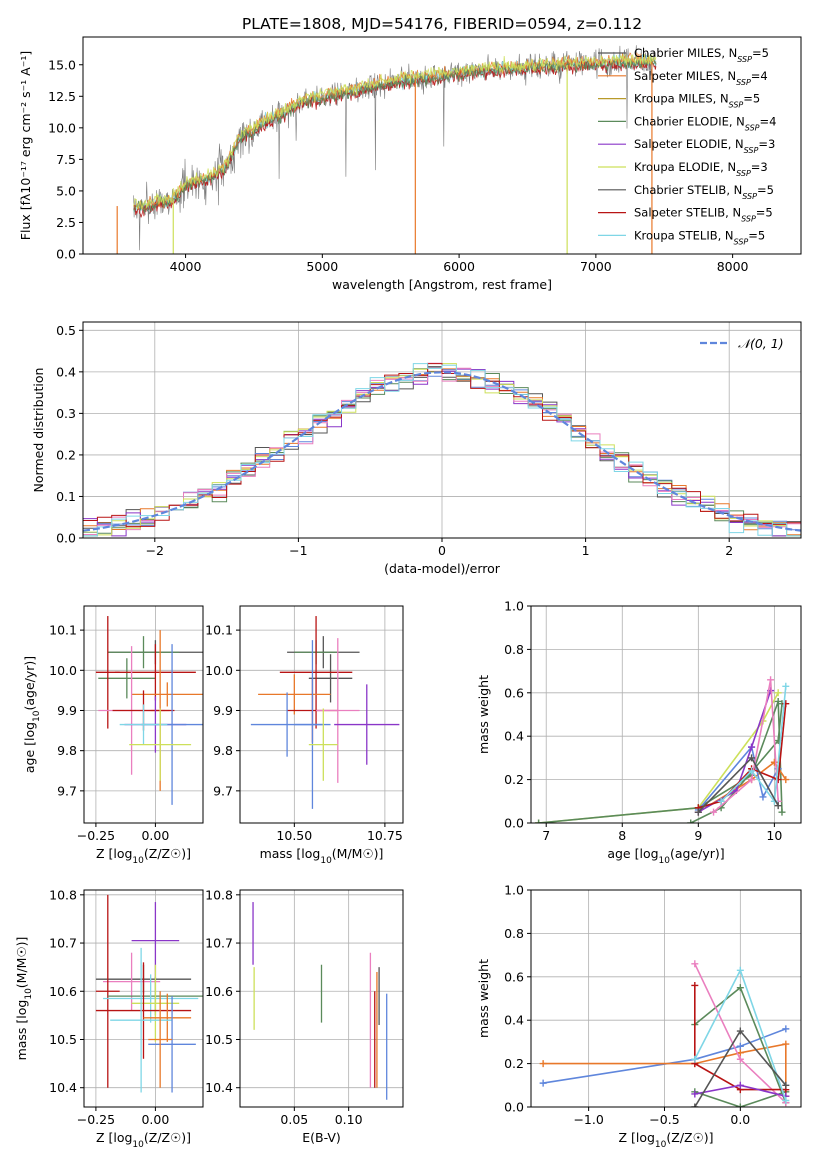  Describe the element at coordinates (66, 413) in the screenshot. I see `y-tick-label: 0.3` at that location.